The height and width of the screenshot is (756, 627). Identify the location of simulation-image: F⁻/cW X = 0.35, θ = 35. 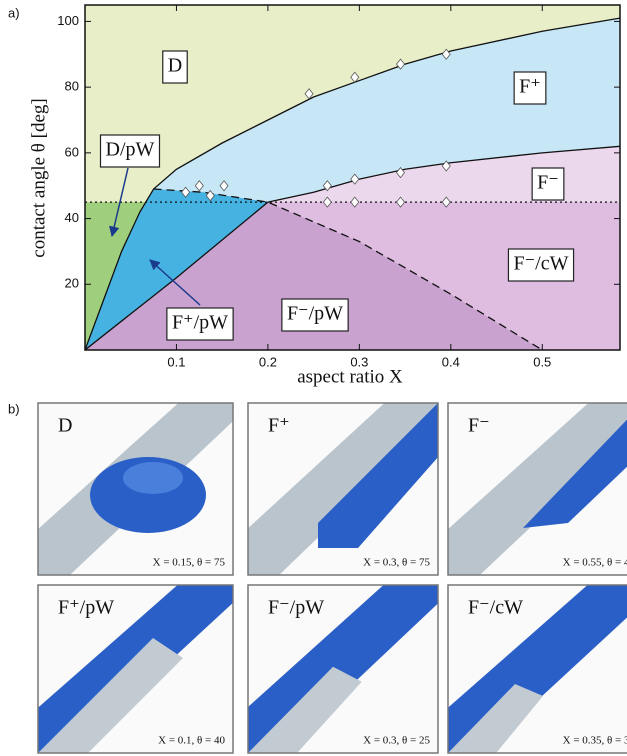
(537, 669).